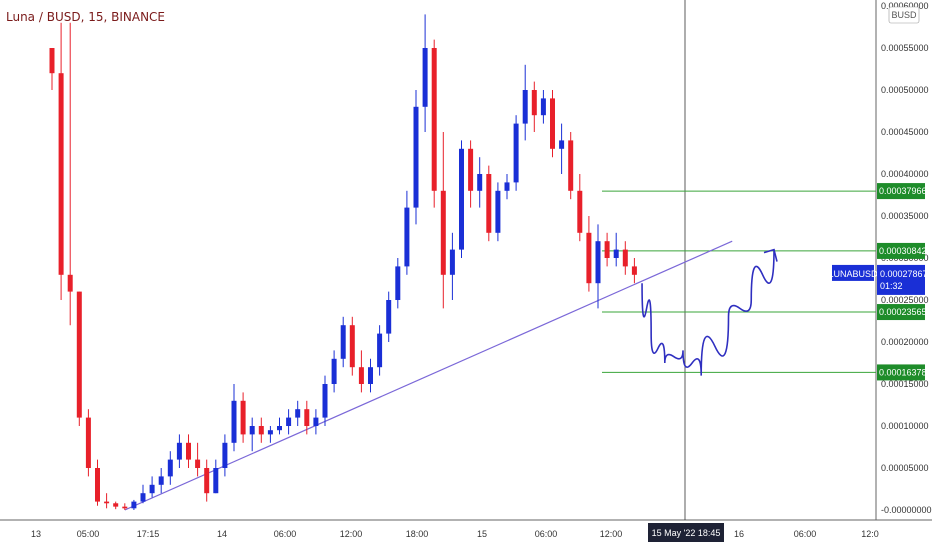 Image resolution: width=932 pixels, height=555 pixels. What do you see at coordinates (870, 534) in the screenshot?
I see `time-tick-label: 12:0` at bounding box center [870, 534].